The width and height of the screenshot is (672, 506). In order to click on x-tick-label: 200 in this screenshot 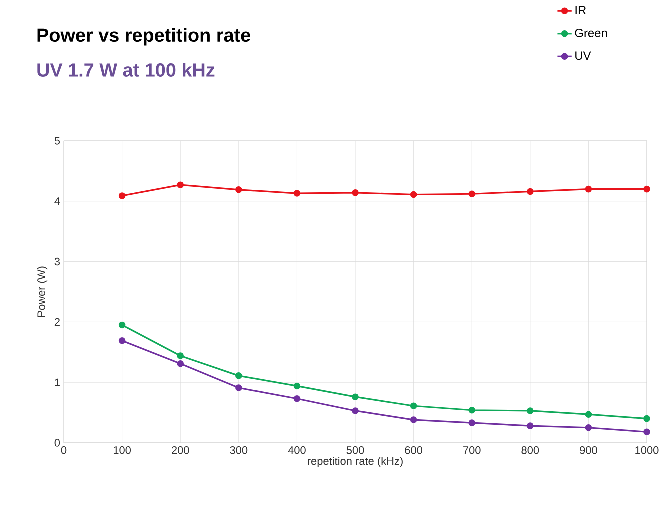, I will do `click(181, 450)`.